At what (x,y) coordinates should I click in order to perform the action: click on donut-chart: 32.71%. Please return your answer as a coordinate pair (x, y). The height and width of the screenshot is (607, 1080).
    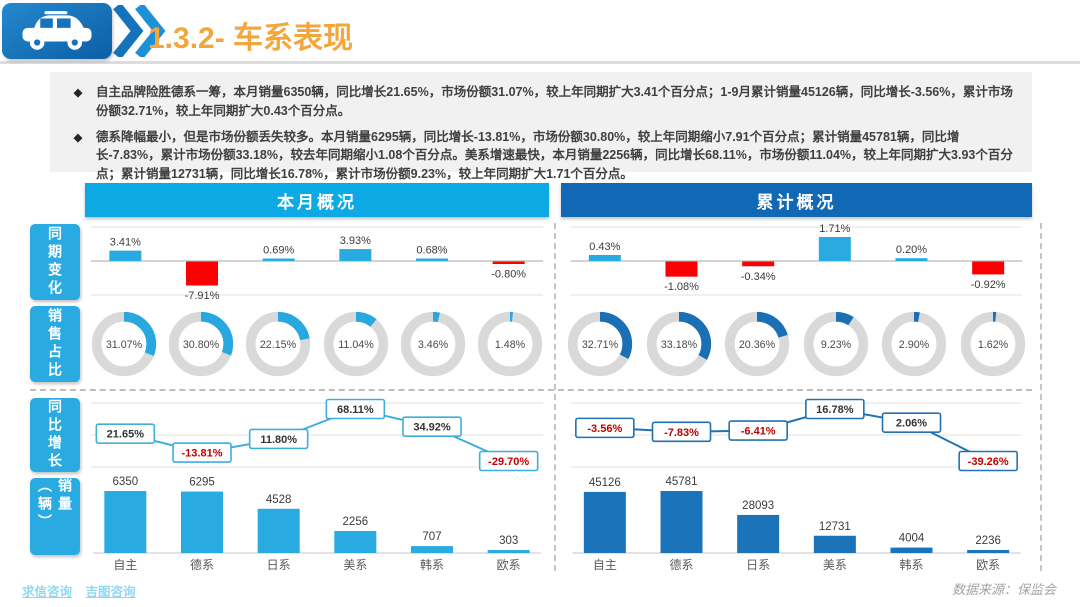
    Looking at the image, I should click on (600, 344).